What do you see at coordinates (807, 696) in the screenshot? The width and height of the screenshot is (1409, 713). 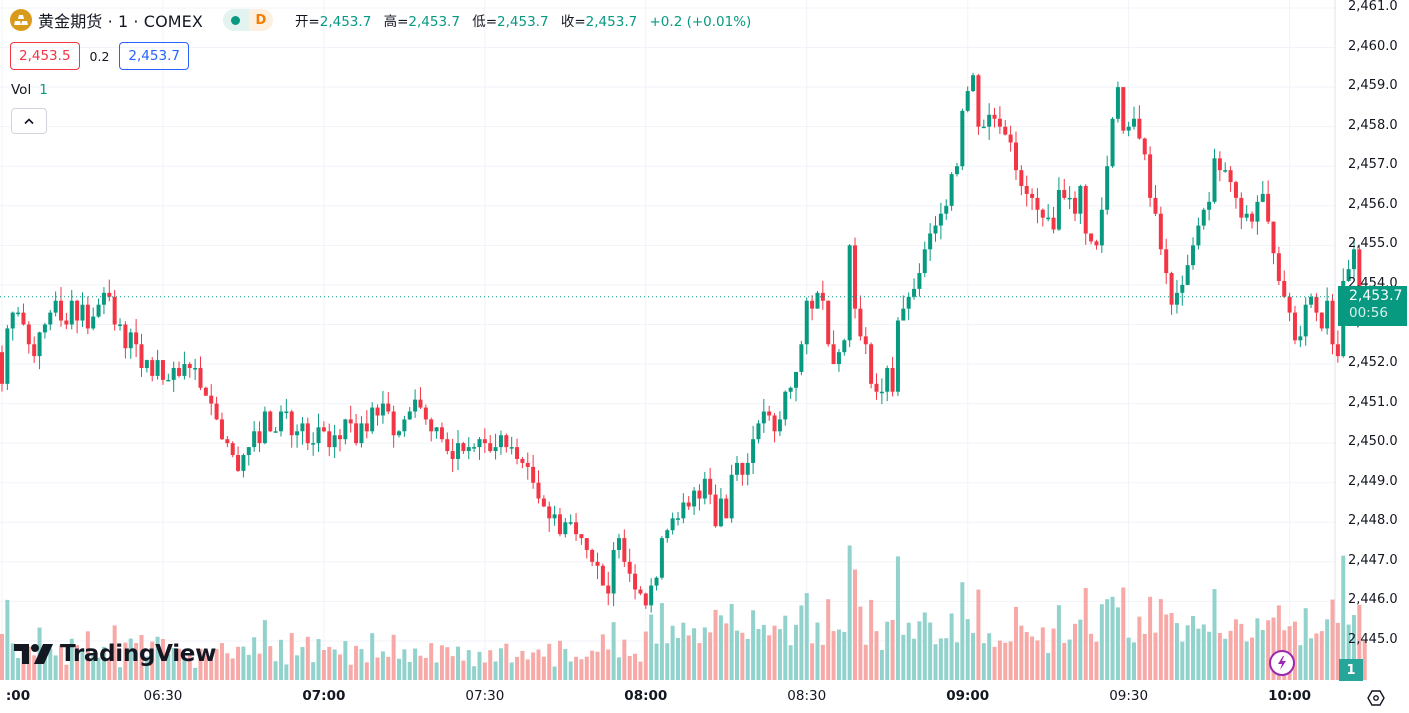 I see `time-tick-label: 08:30` at bounding box center [807, 696].